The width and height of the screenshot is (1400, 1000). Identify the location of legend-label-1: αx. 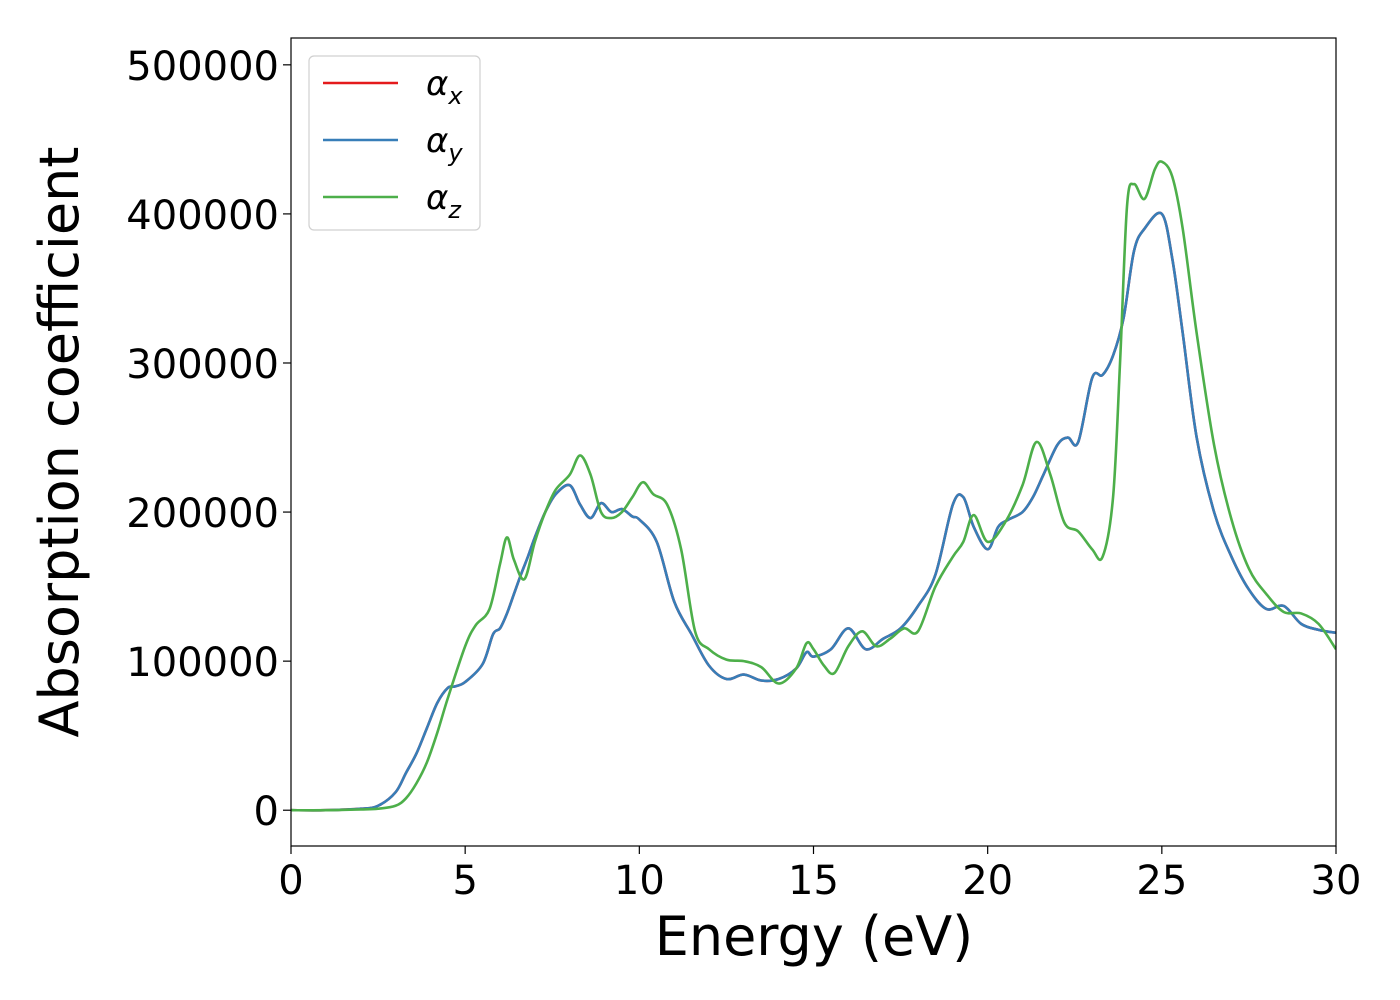
(444, 87).